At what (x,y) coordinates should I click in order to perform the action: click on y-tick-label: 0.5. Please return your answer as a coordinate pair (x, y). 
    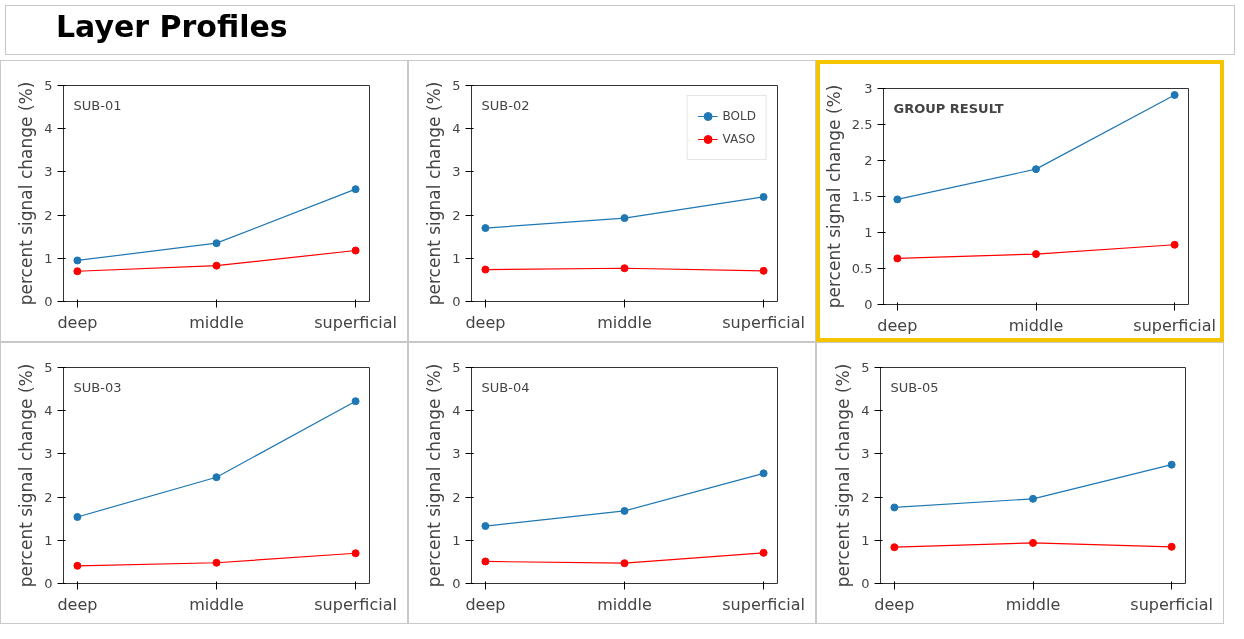
    Looking at the image, I should click on (862, 268).